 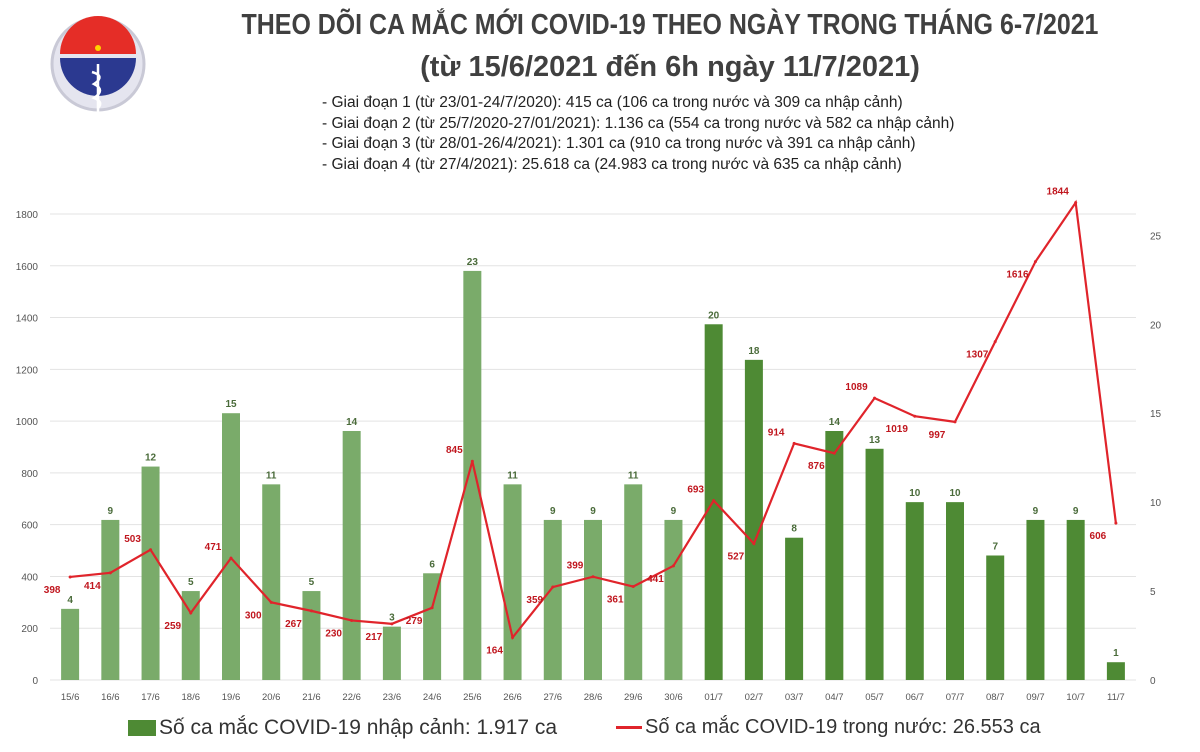 I want to click on line-data-label: 279, so click(x=414, y=621).